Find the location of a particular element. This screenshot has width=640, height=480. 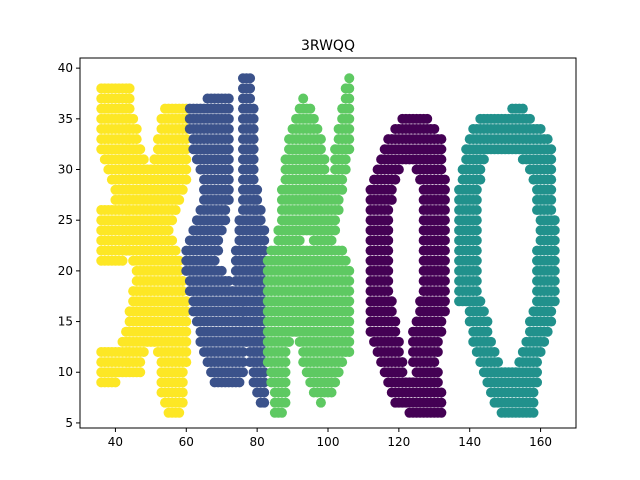

y-tick-label: 10 is located at coordinates (65, 372).